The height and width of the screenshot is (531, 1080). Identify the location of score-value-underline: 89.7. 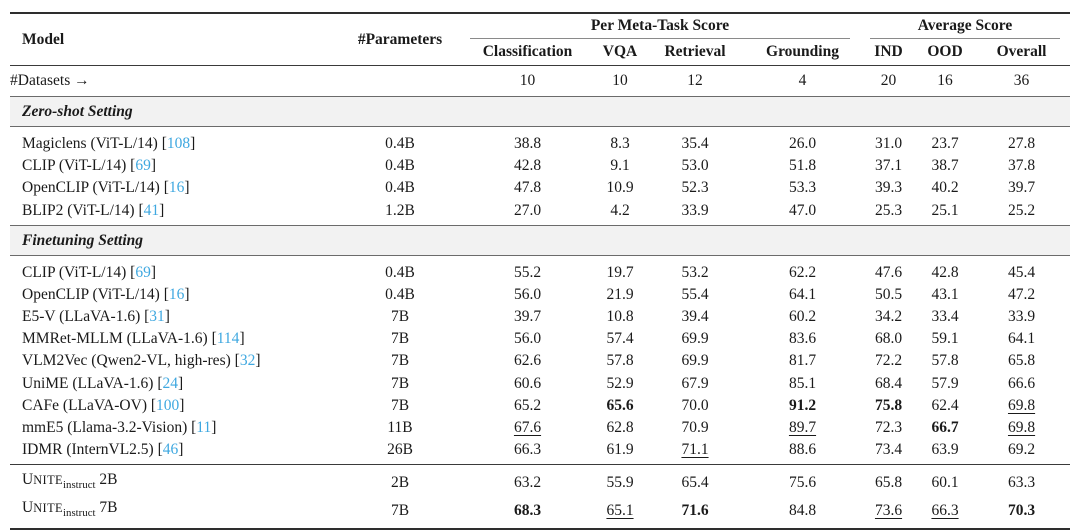
(802, 427).